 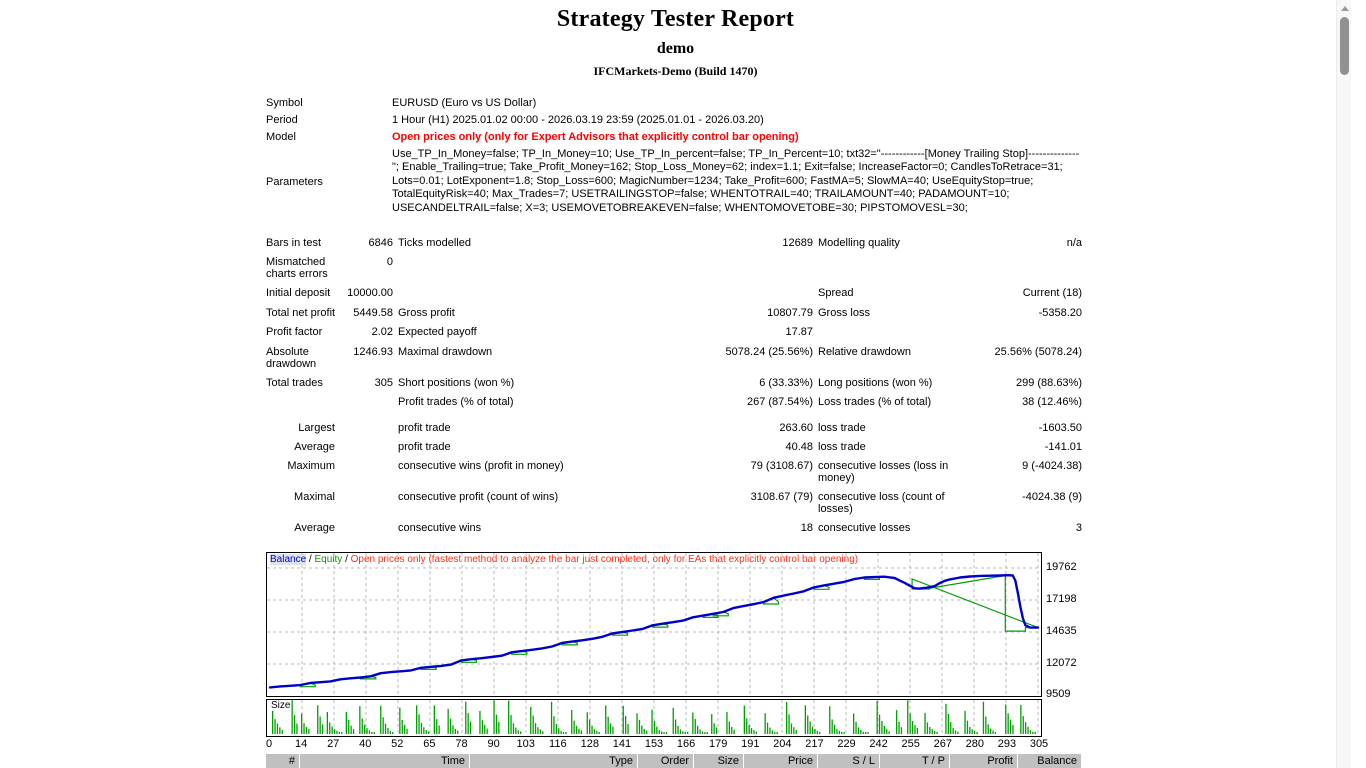 What do you see at coordinates (674, 333) in the screenshot?
I see `stats-row: Profit factor 2.02 Expected payoff 17.87` at bounding box center [674, 333].